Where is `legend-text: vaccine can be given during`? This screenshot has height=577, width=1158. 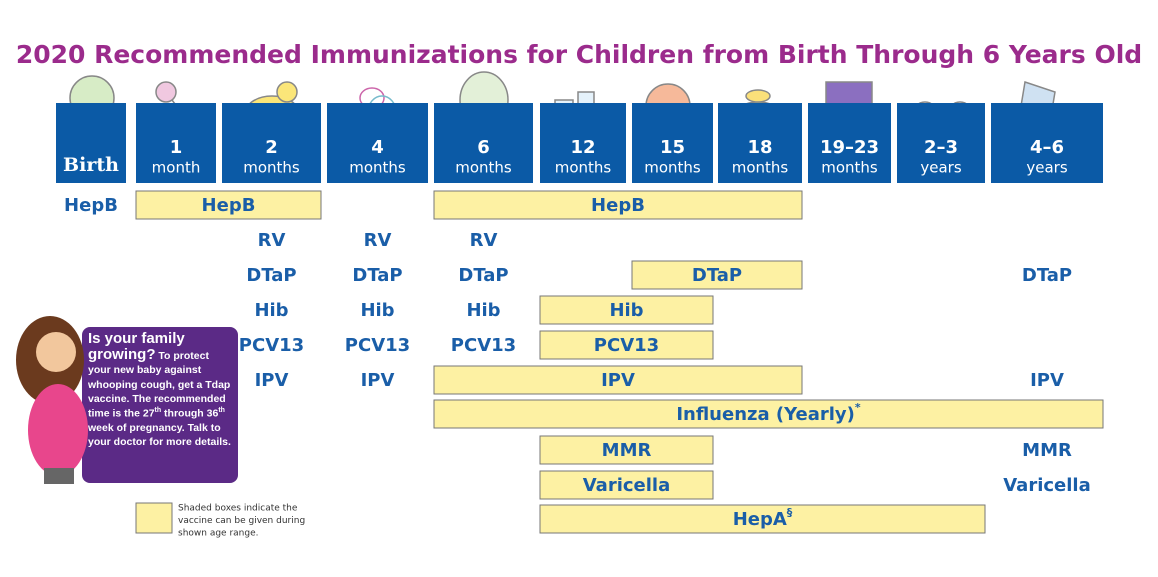 legend-text: vaccine can be given during is located at coordinates (241, 521).